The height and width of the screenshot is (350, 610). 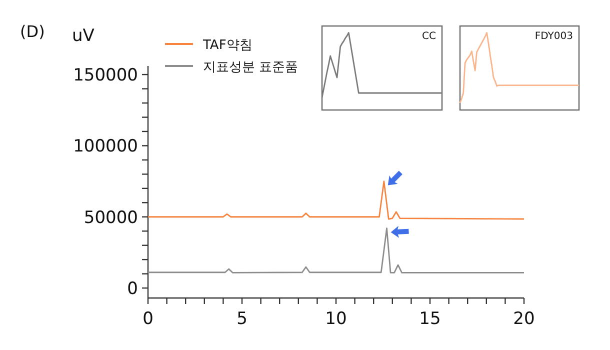 What do you see at coordinates (242, 319) in the screenshot?
I see `x-tick-label: 5` at bounding box center [242, 319].